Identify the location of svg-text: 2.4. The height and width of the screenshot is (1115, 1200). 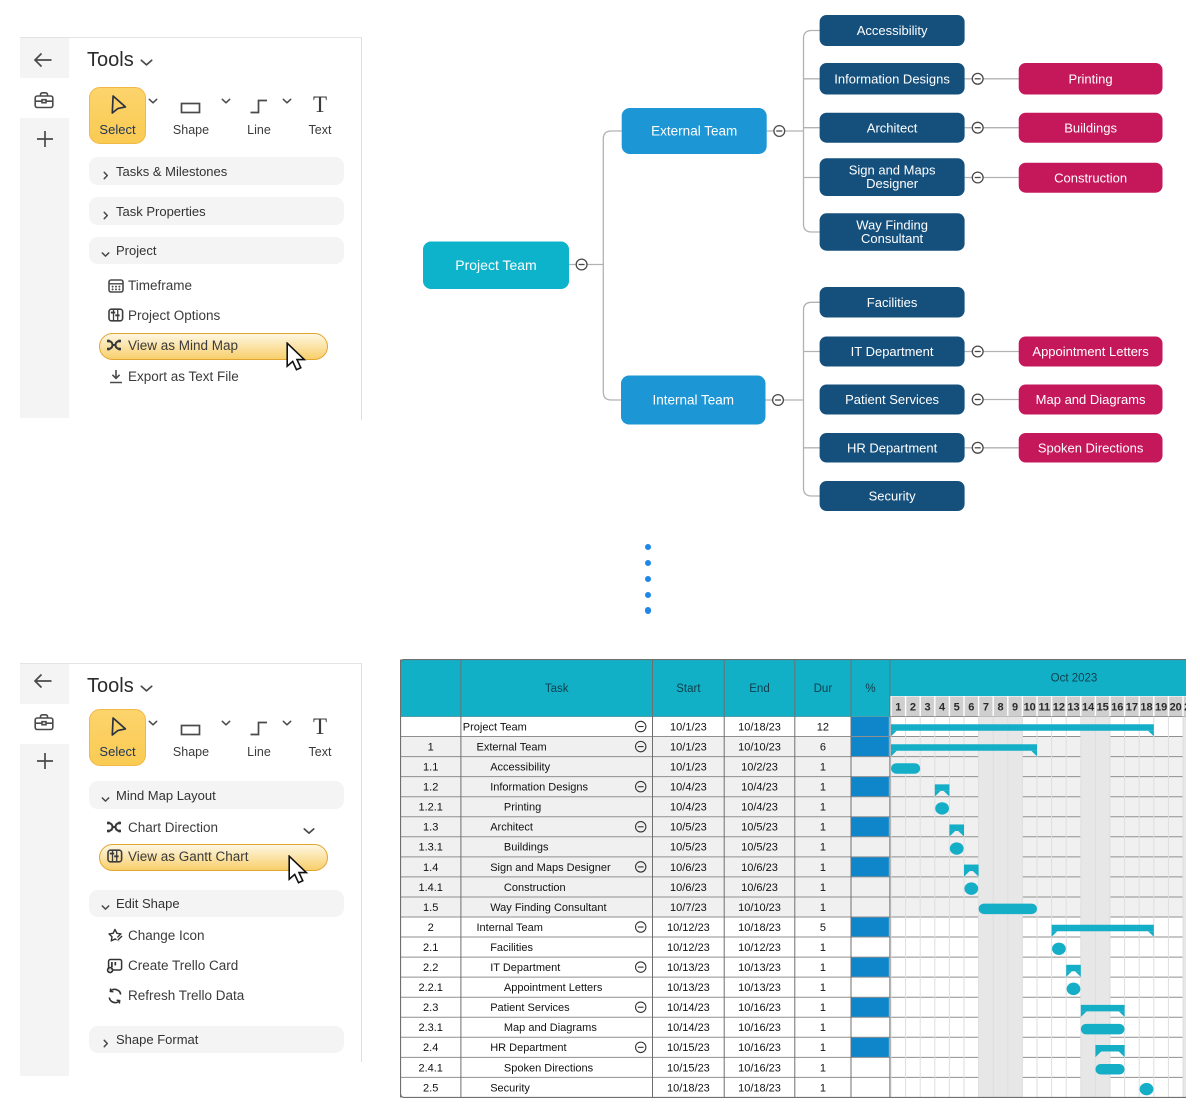
(430, 1048).